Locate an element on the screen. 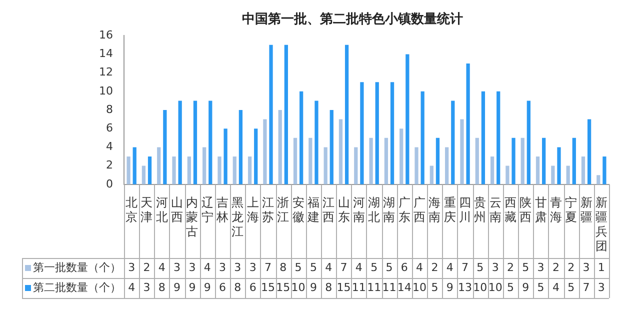 Image resolution: width=627 pixels, height=336 pixels. x-tick-label: 青海 is located at coordinates (556, 210).